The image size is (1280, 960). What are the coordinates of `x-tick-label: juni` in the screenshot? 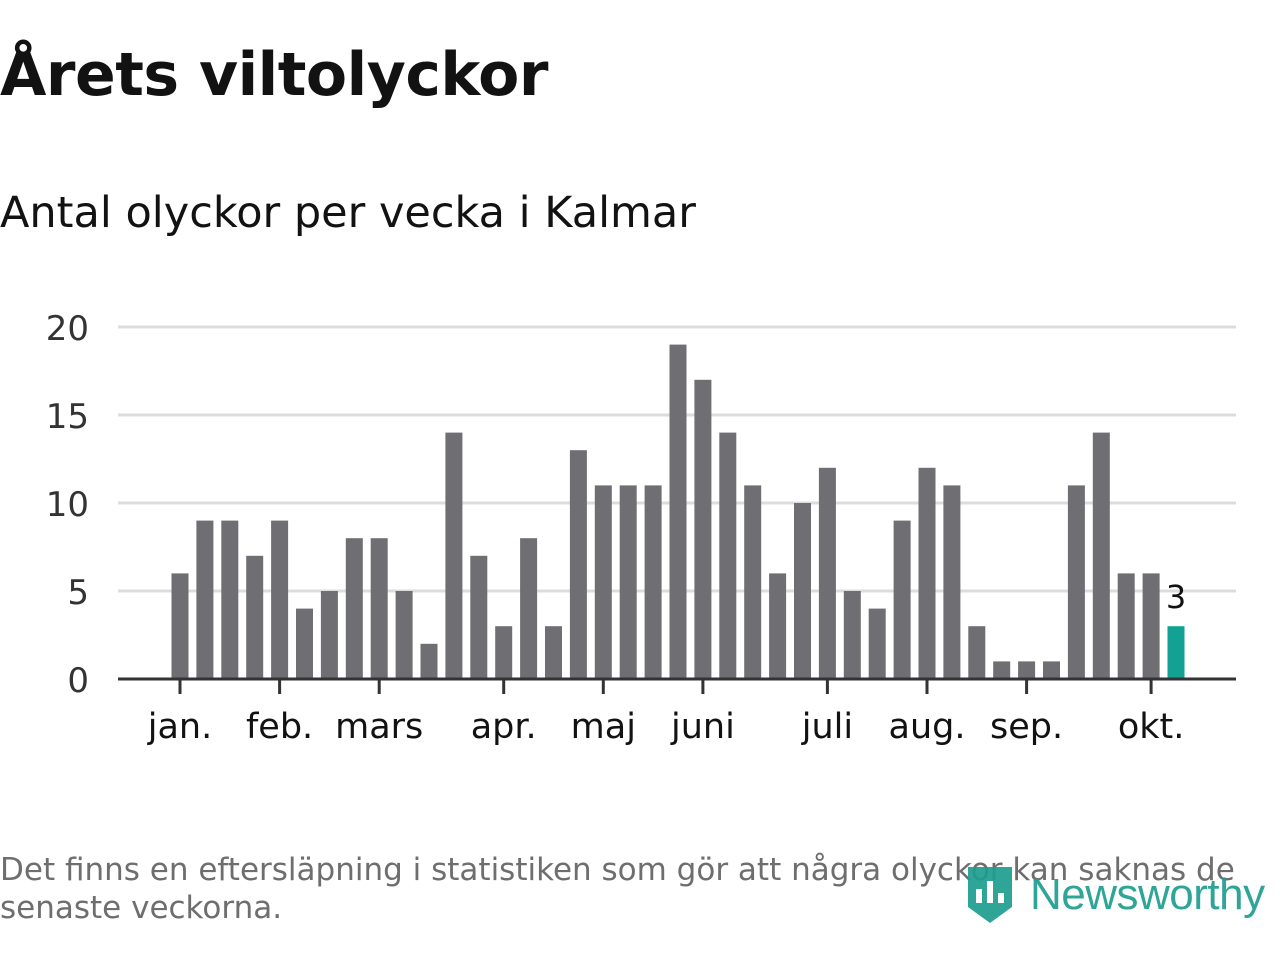 It's located at (702, 727).